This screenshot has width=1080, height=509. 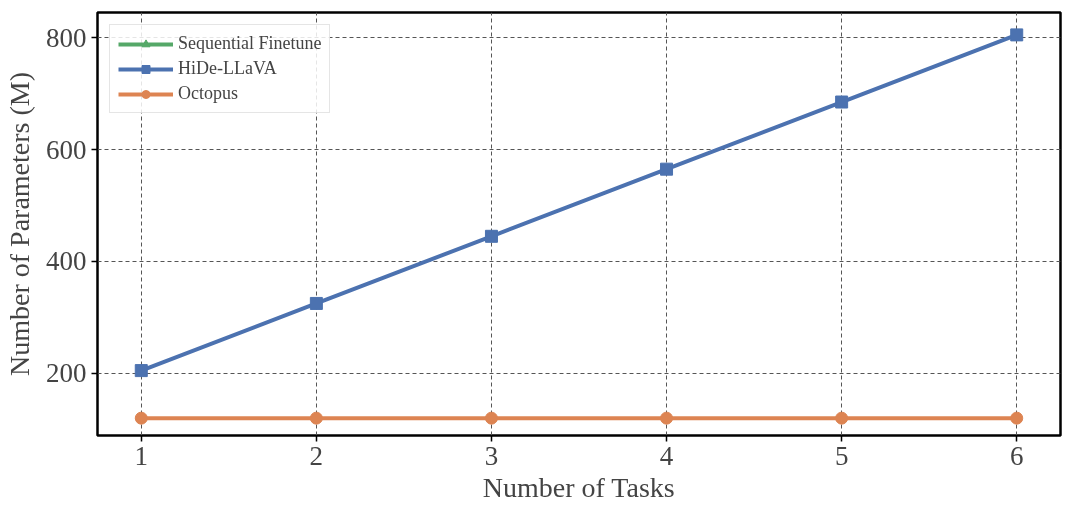 I want to click on y-tick-label: 400, so click(x=66, y=261).